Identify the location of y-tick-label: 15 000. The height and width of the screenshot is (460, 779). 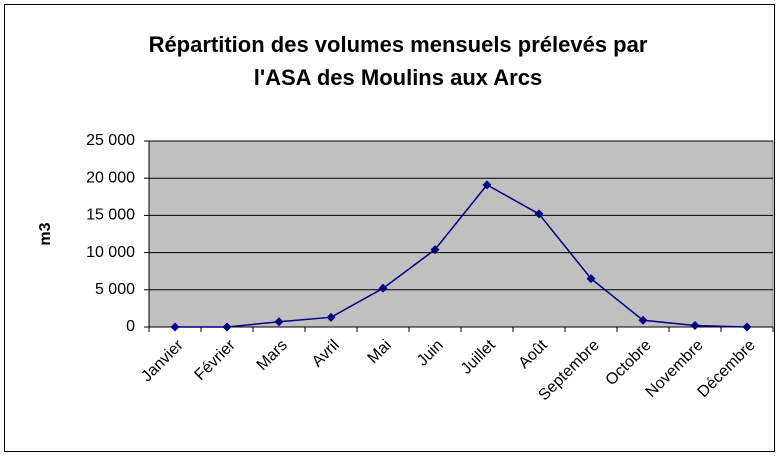
(110, 215).